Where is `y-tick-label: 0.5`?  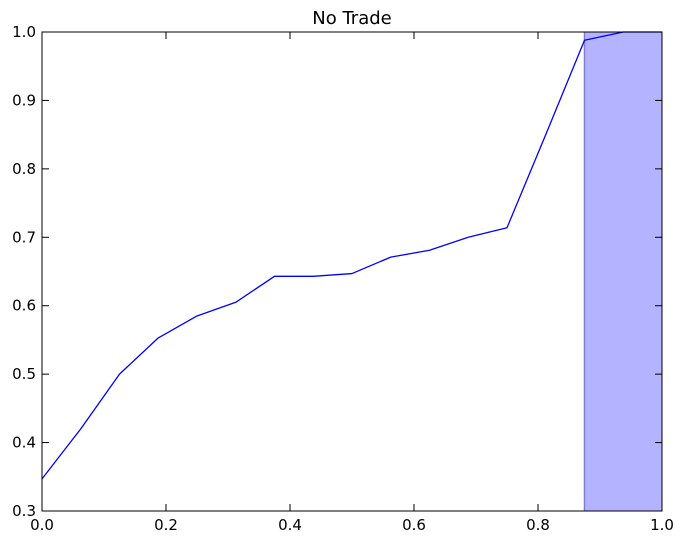 y-tick-label: 0.5 is located at coordinates (24, 374).